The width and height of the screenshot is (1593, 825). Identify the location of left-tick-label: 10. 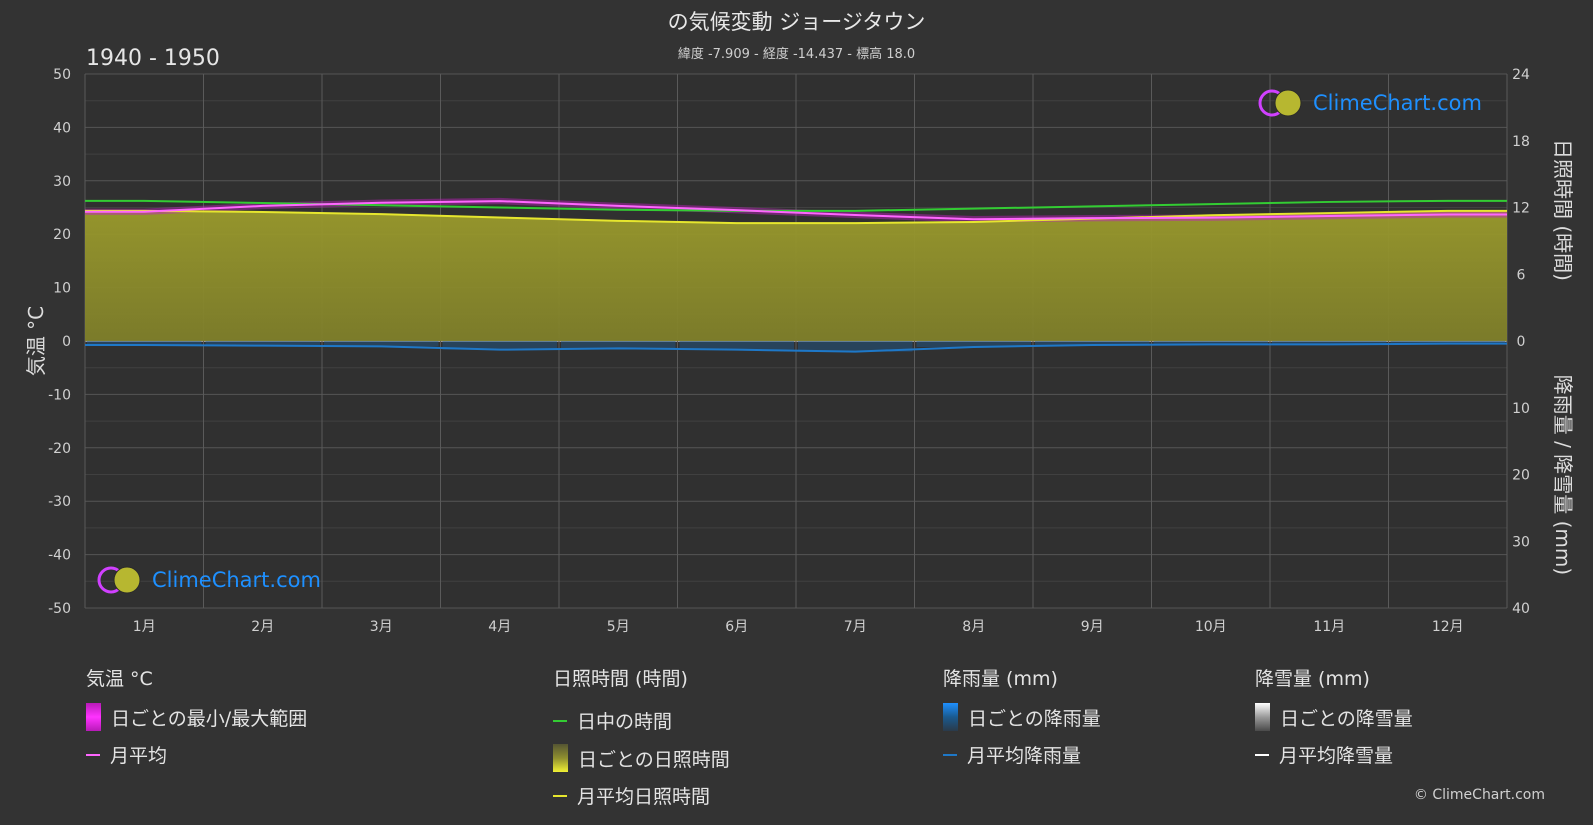
(62, 289).